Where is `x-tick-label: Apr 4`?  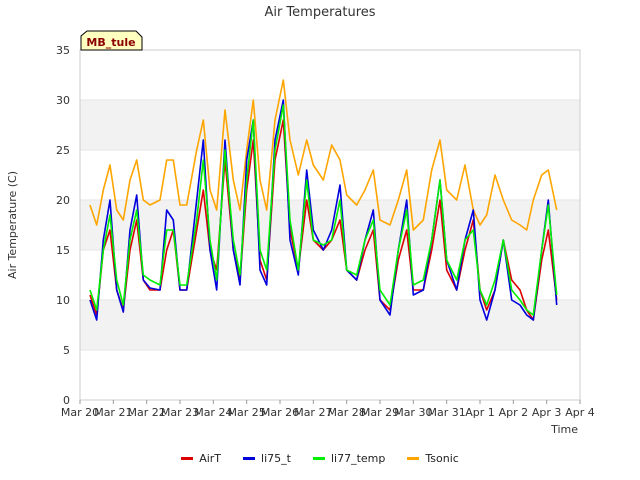
x-tick-label: Apr 4 is located at coordinates (580, 412).